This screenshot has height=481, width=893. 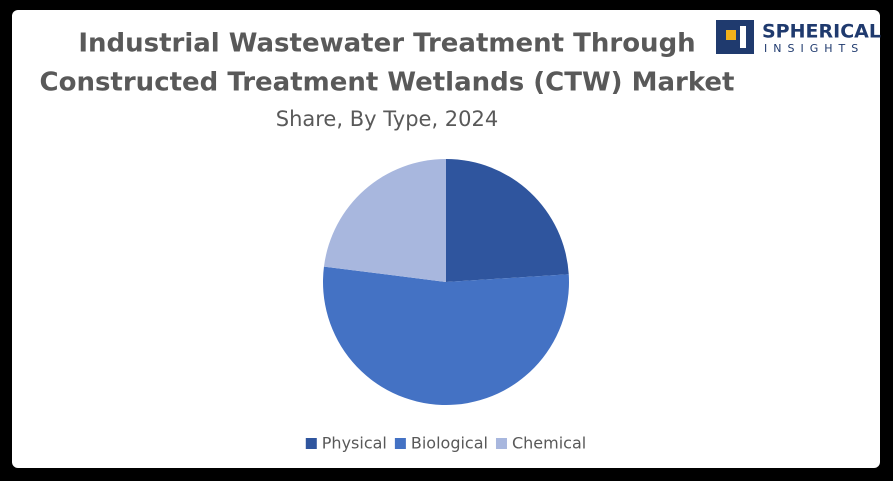 What do you see at coordinates (821, 32) in the screenshot?
I see `logo-name: SPHERICAL` at bounding box center [821, 32].